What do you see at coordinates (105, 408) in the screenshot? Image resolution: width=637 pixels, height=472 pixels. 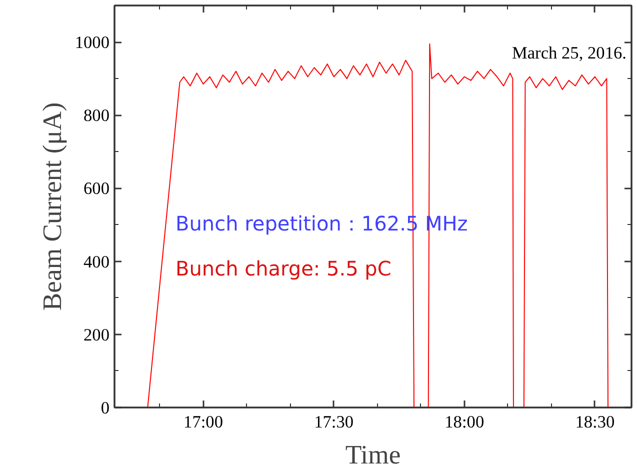 I see `y-tick-label: 0` at bounding box center [105, 408].